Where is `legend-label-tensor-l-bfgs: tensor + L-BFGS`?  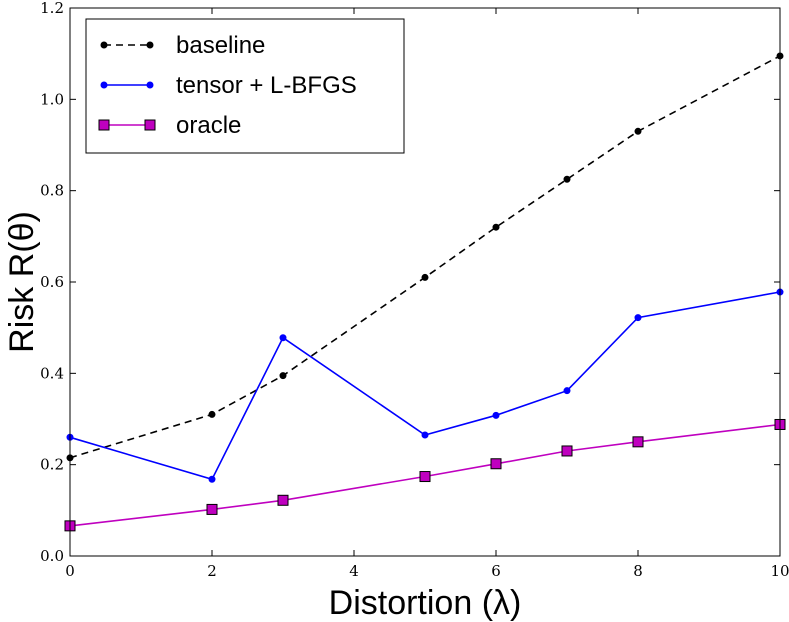
legend-label-tensor-l-bfgs: tensor + L-BFGS is located at coordinates (266, 85).